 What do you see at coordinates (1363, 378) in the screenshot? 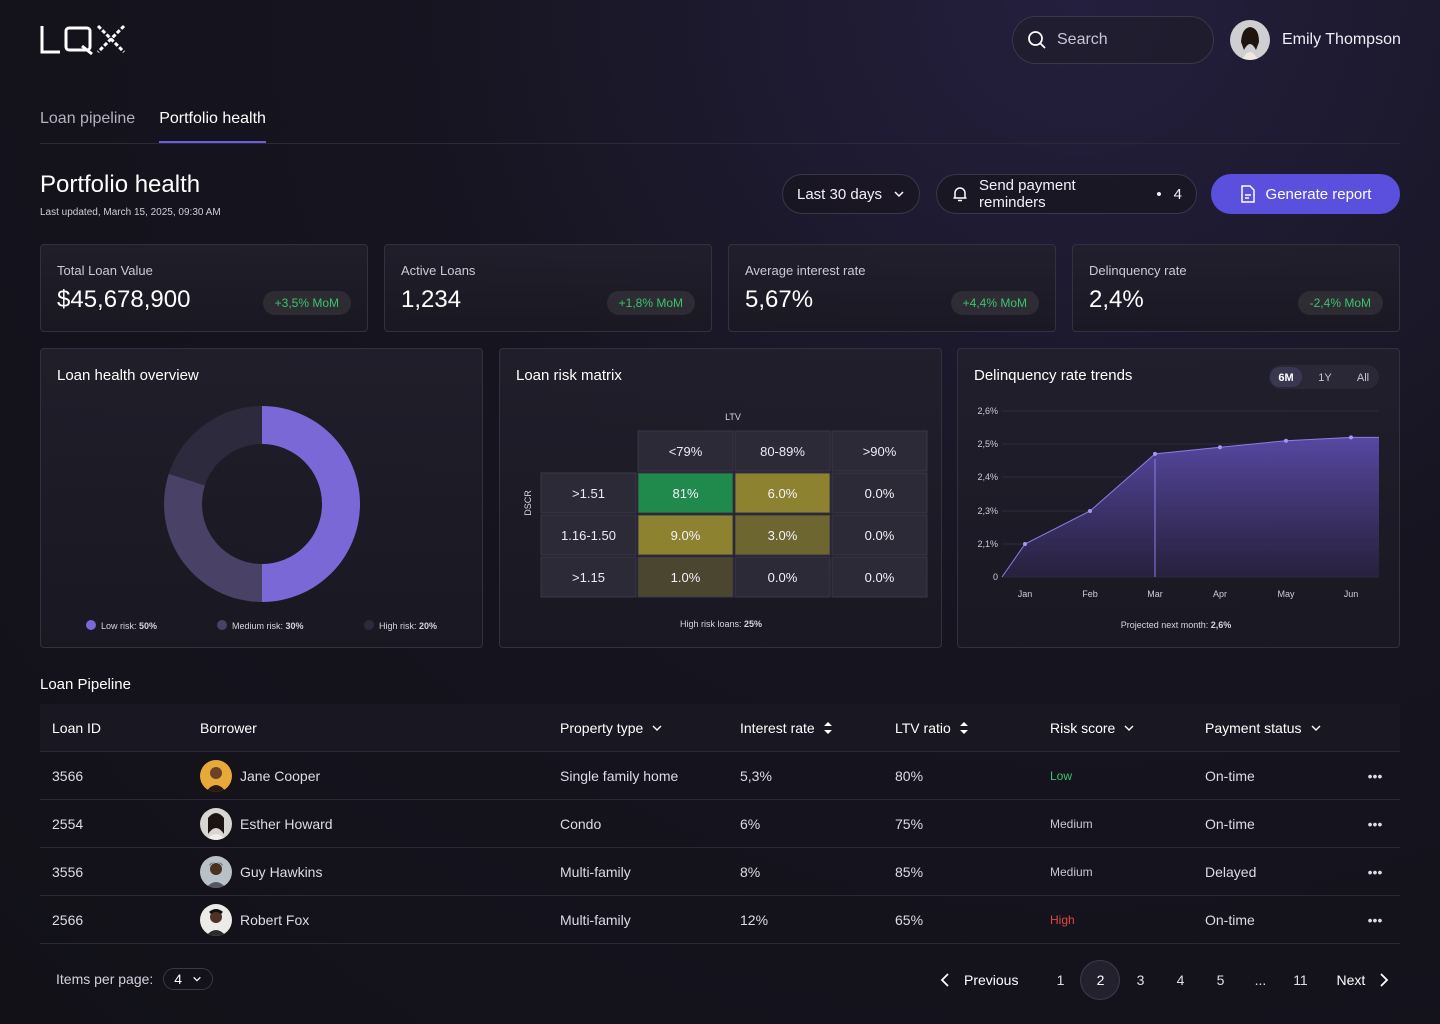
I see `range-option-all: All` at bounding box center [1363, 378].